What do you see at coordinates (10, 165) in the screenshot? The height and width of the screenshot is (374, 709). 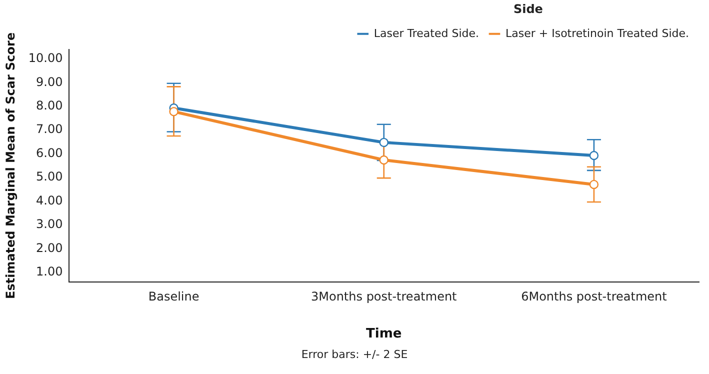 I see `y-axis-title: Estimated Marginal Mean of Scar Score` at bounding box center [10, 165].